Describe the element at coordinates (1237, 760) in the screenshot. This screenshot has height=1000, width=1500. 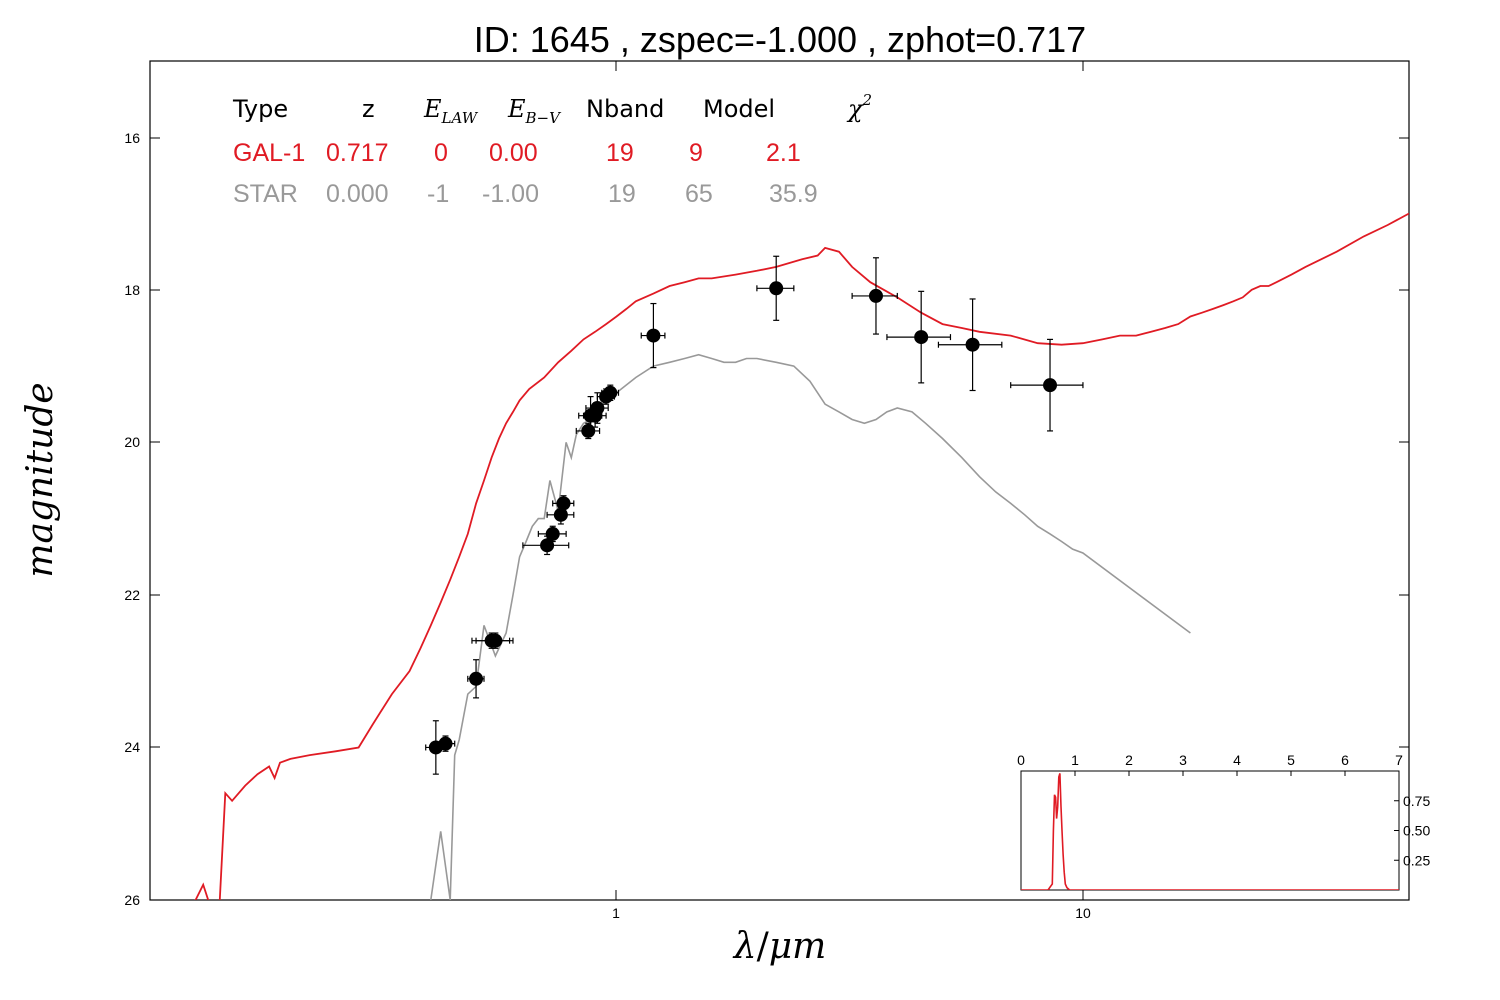
I see `inset-x-tick-label: 4` at that location.